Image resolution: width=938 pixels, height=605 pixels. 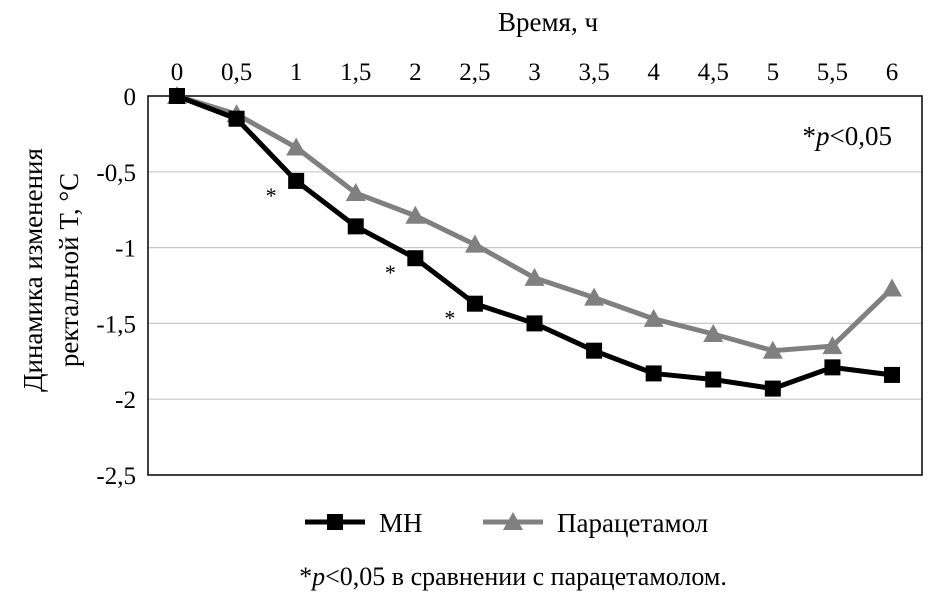 I want to click on x-axis-ticks: 0 0,5 1 1,5 2 2,5 3 3,5 4 4,5 5 5,5 6, so click(x=535, y=72).